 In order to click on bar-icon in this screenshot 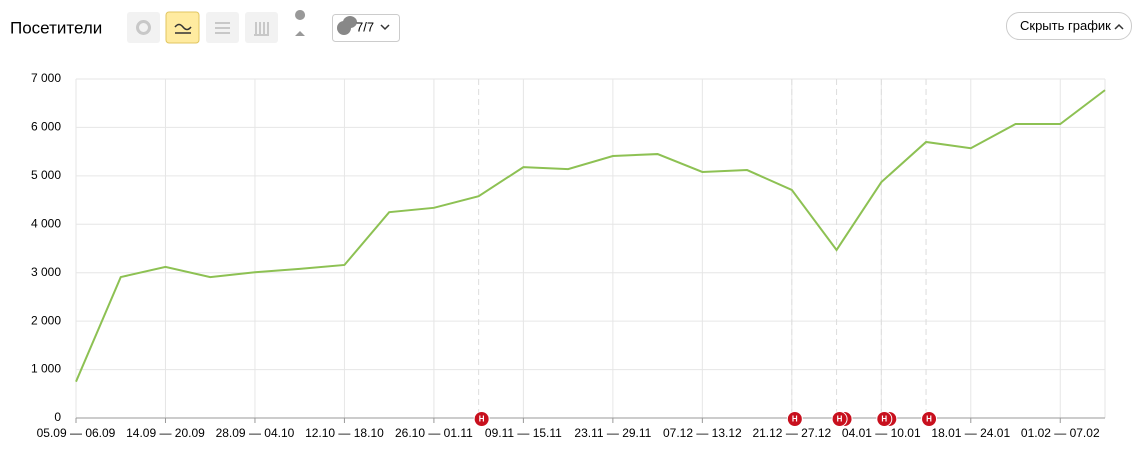, I will do `click(261, 29)`.